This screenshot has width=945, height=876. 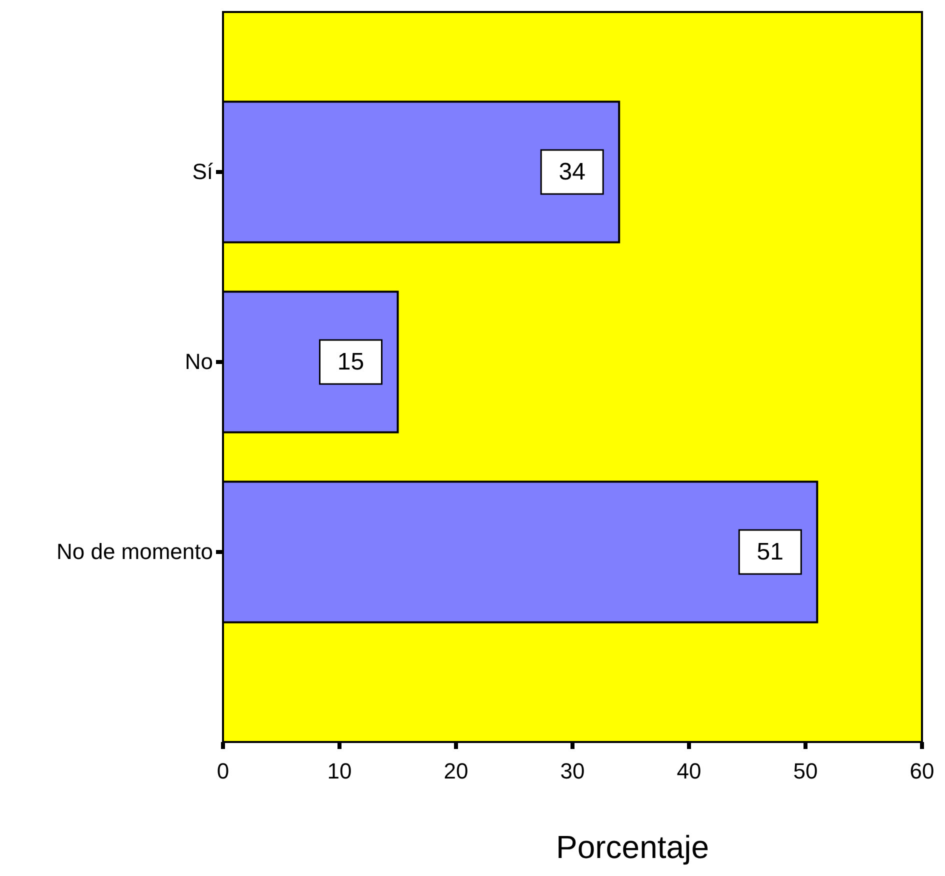 What do you see at coordinates (134, 551) in the screenshot?
I see `y-tick-label: No de momento` at bounding box center [134, 551].